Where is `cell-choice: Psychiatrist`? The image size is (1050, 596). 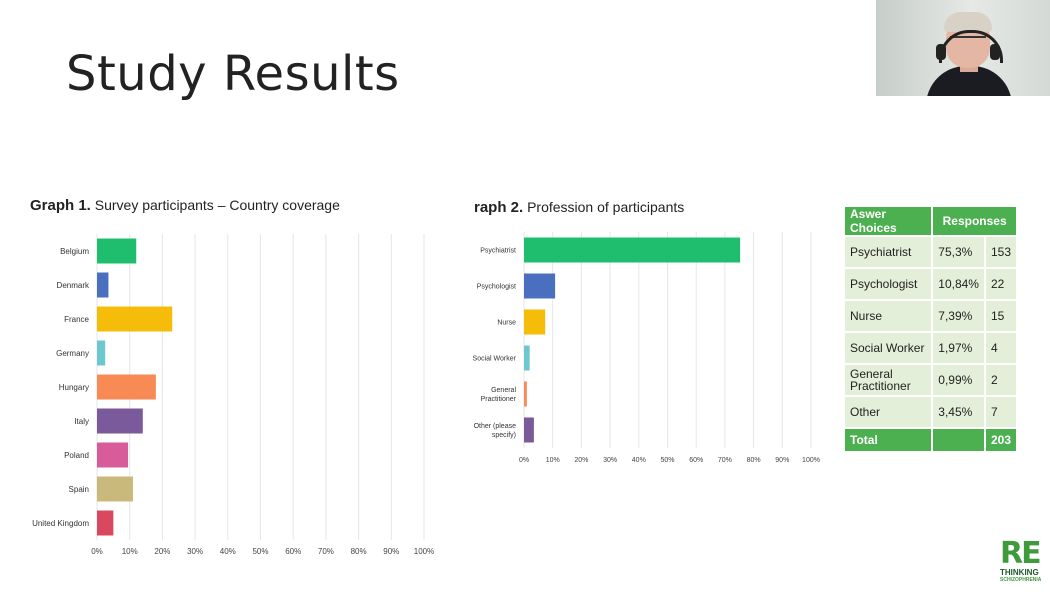 cell-choice: Psychiatrist is located at coordinates (888, 252).